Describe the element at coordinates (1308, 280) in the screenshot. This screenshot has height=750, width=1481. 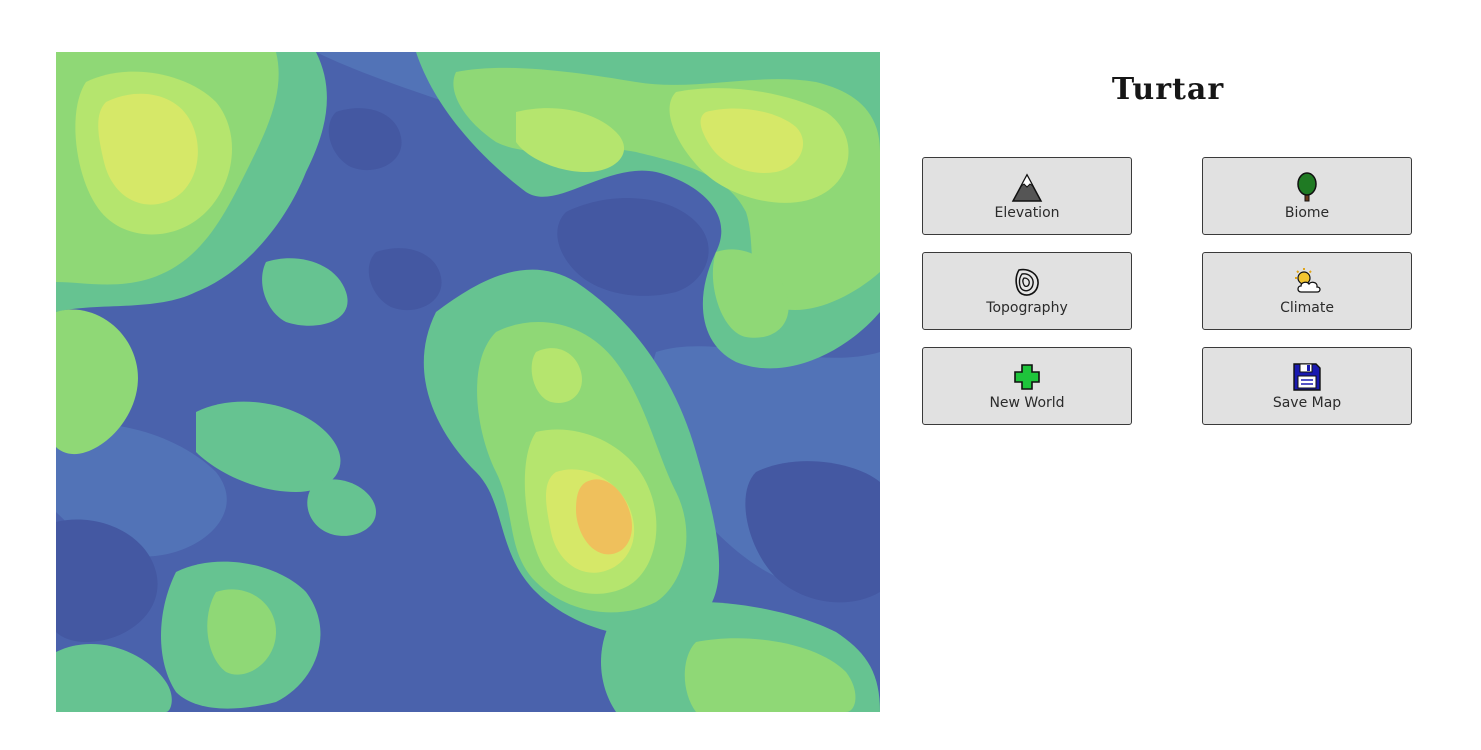
I see `sun-cloud-icon` at that location.